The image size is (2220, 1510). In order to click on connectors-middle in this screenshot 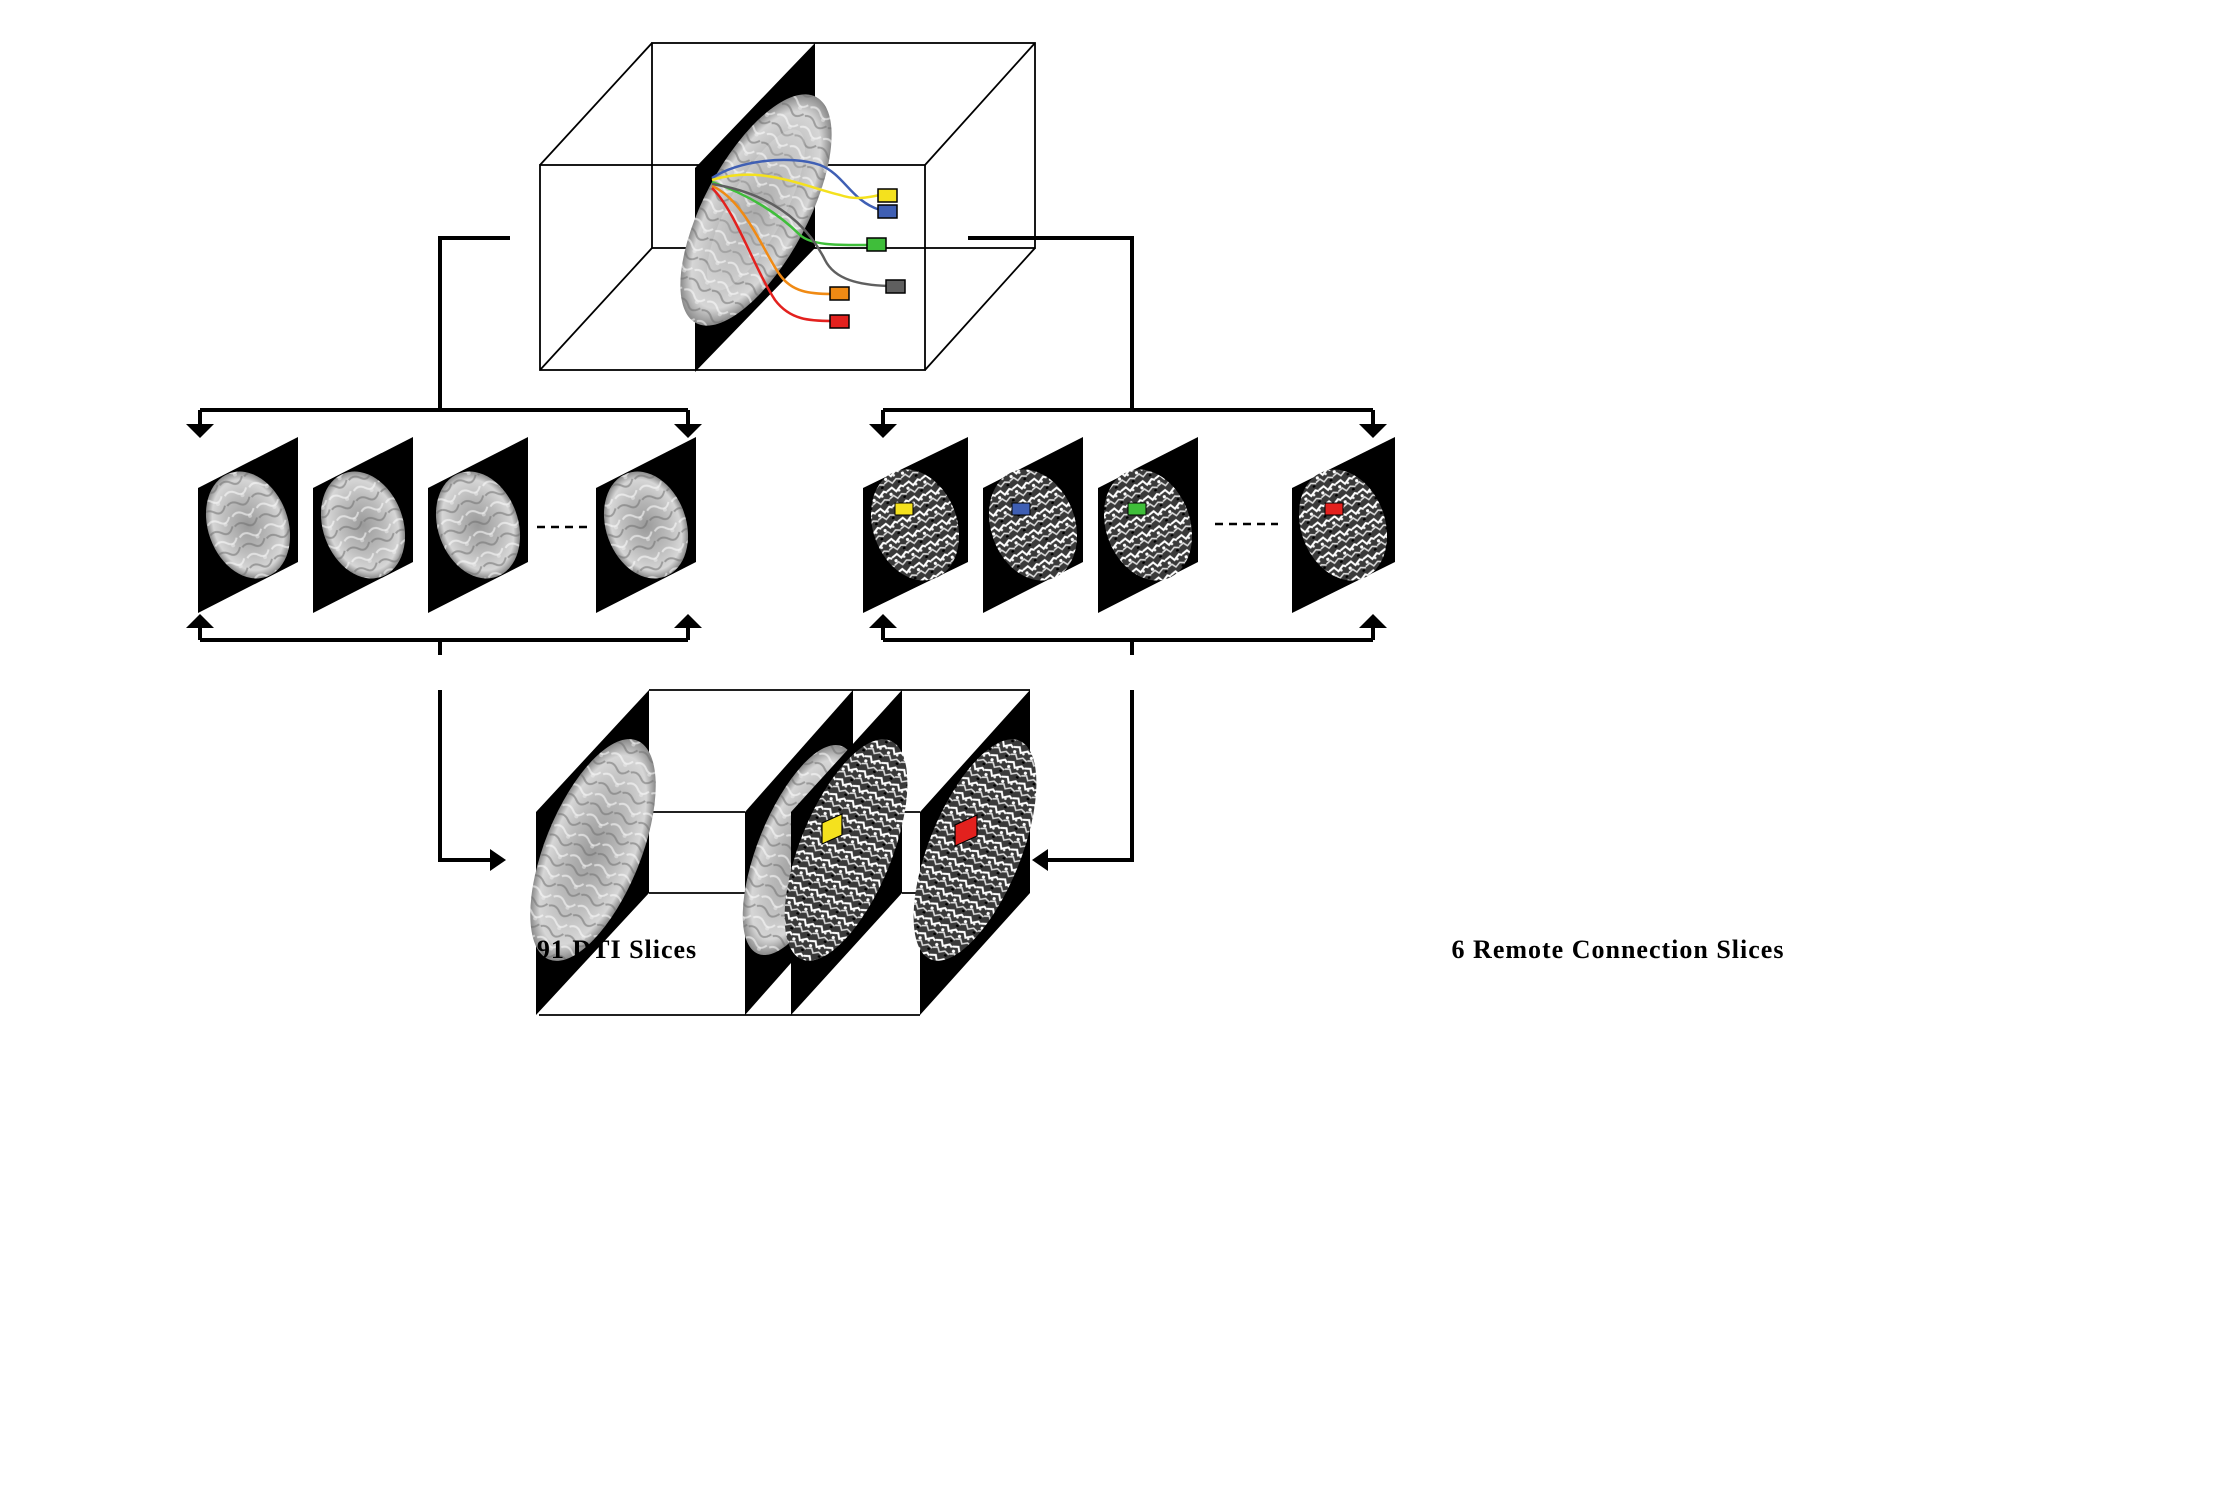, I will do `click(786, 744)`.